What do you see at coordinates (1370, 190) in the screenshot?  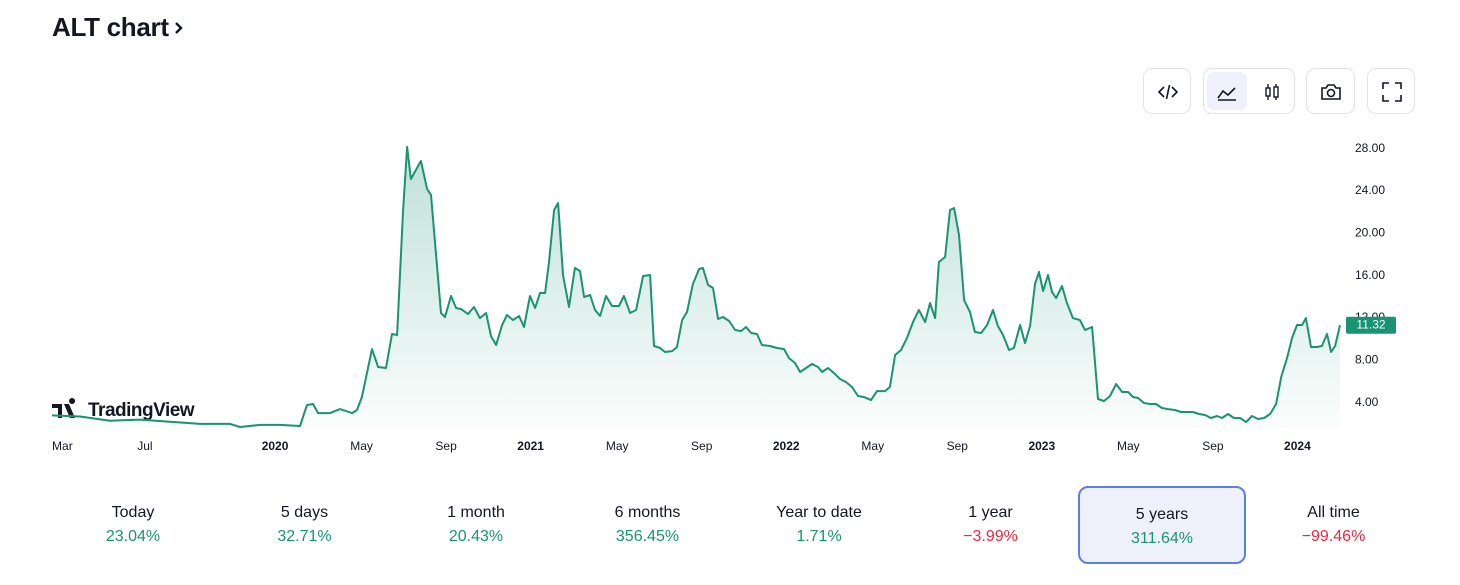 I see `y-tick-label: 24.00` at bounding box center [1370, 190].